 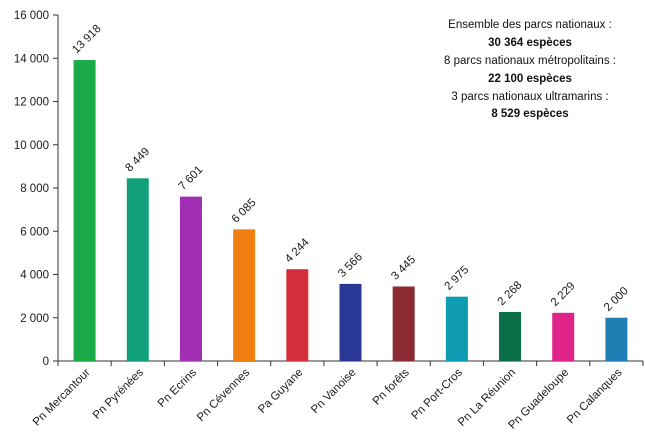 I want to click on y-tick-label: 14 000, so click(x=31, y=59).